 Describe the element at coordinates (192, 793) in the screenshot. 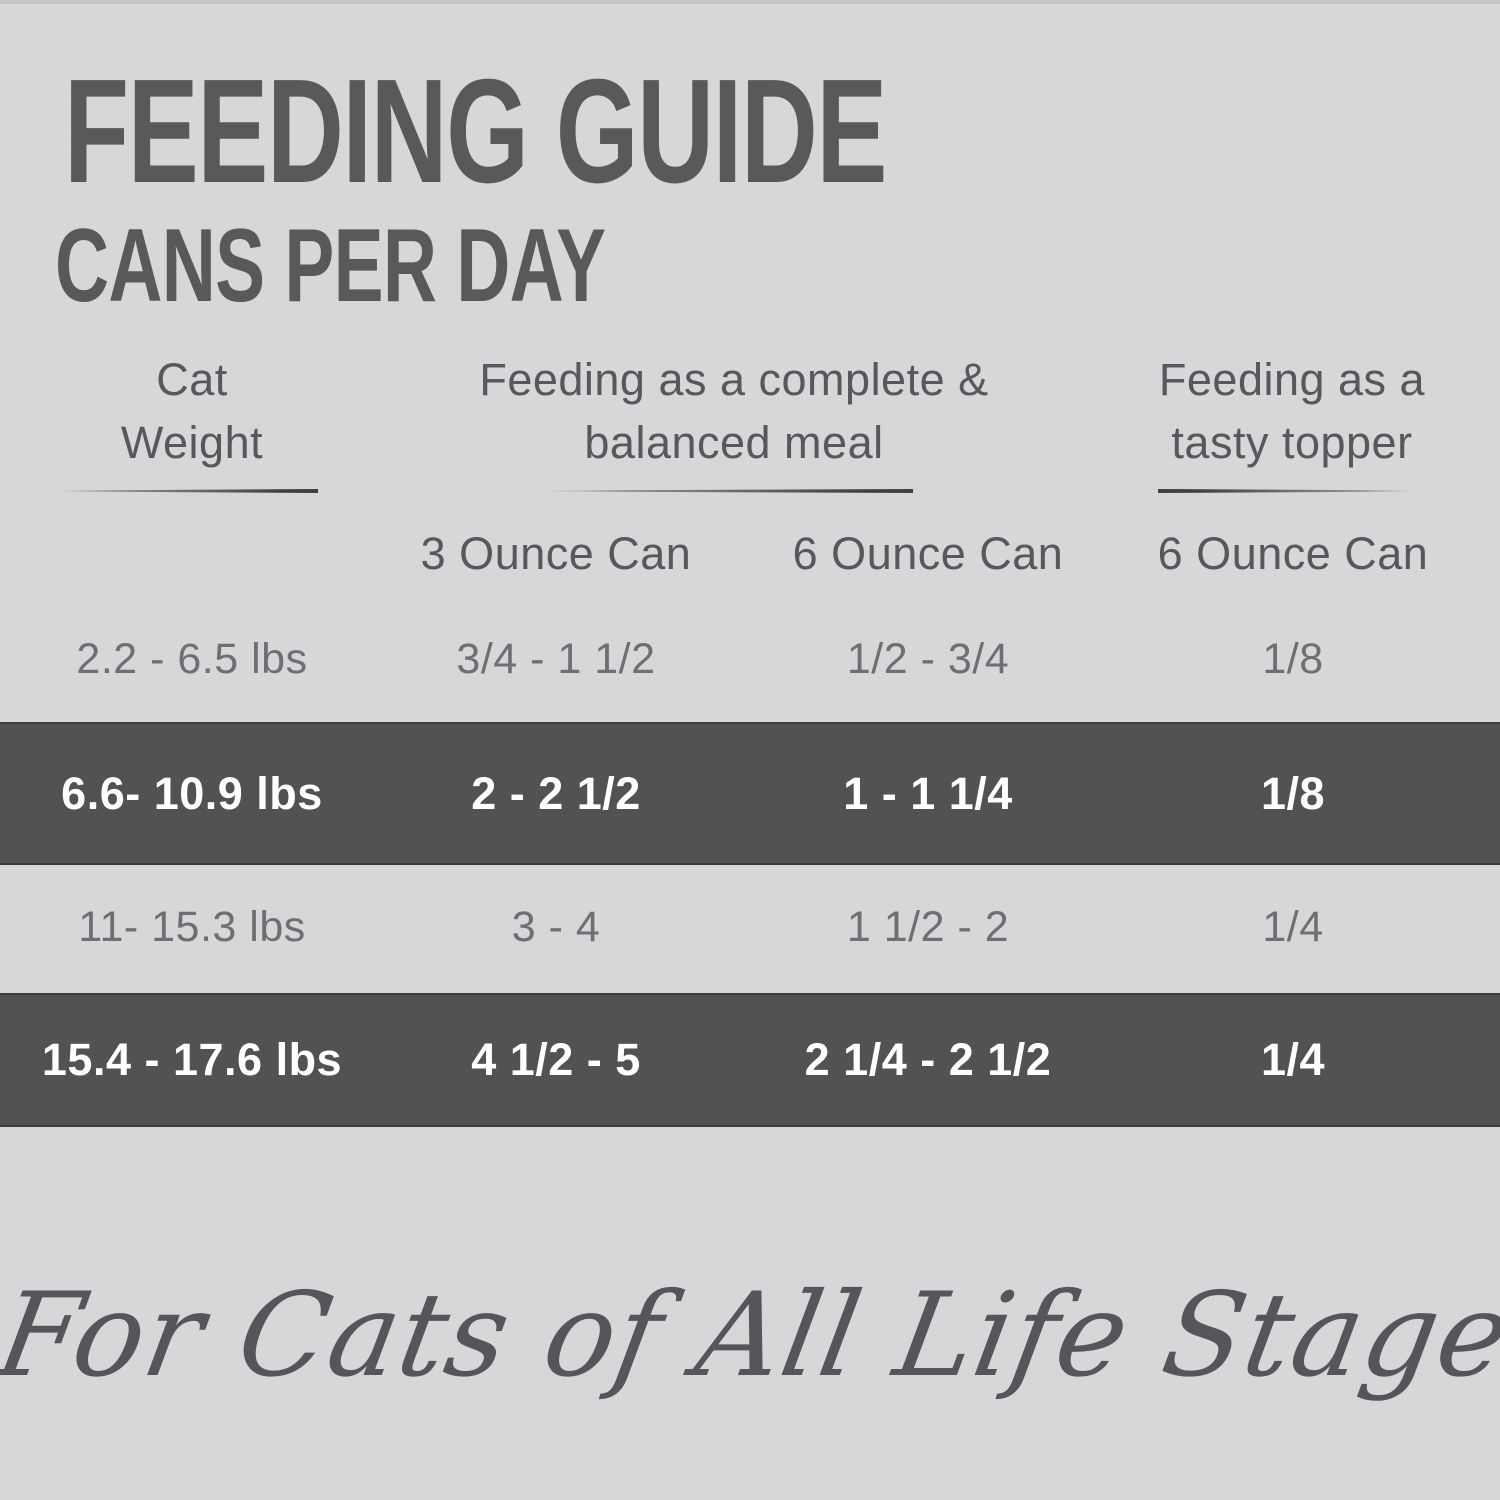

I see `cell-cat-weight: 6.6- 10.9 lbs` at that location.